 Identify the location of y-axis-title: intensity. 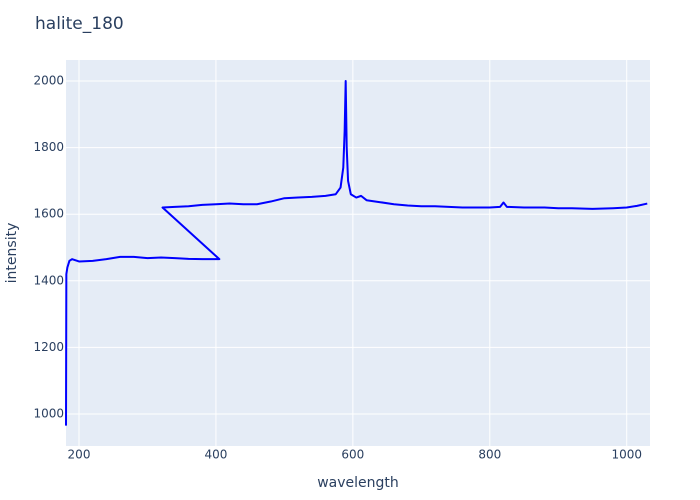
(12, 253).